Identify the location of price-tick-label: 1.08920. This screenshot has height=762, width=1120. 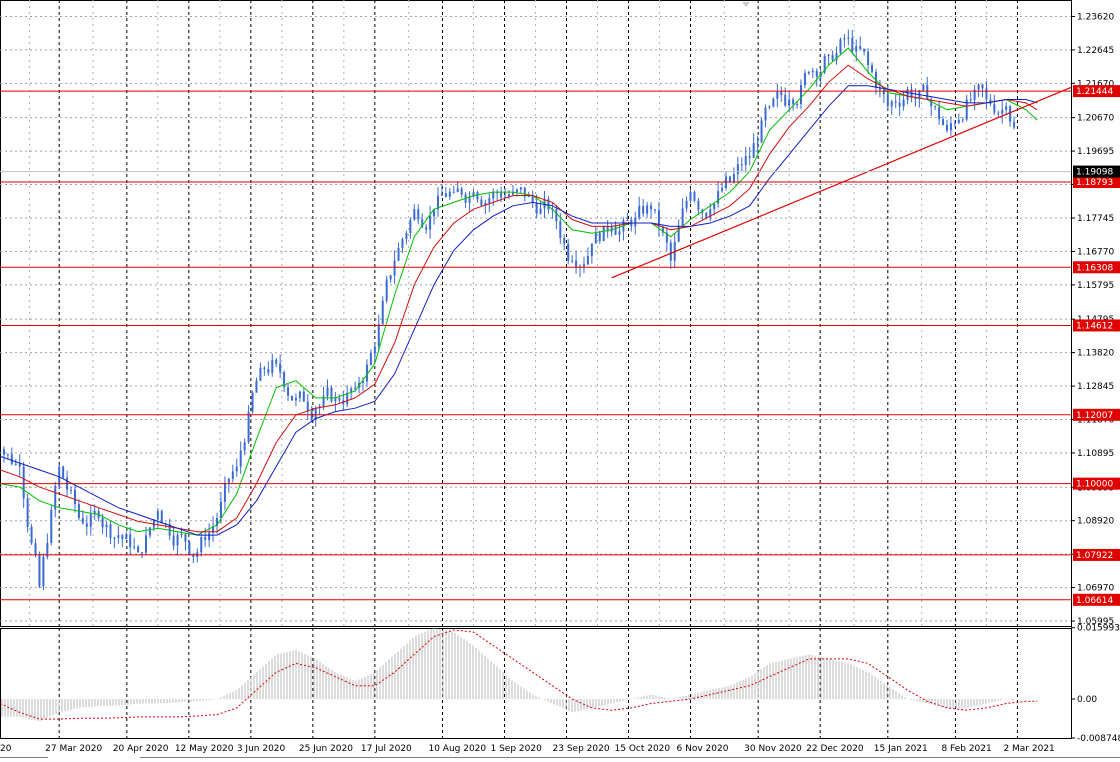
(1095, 522).